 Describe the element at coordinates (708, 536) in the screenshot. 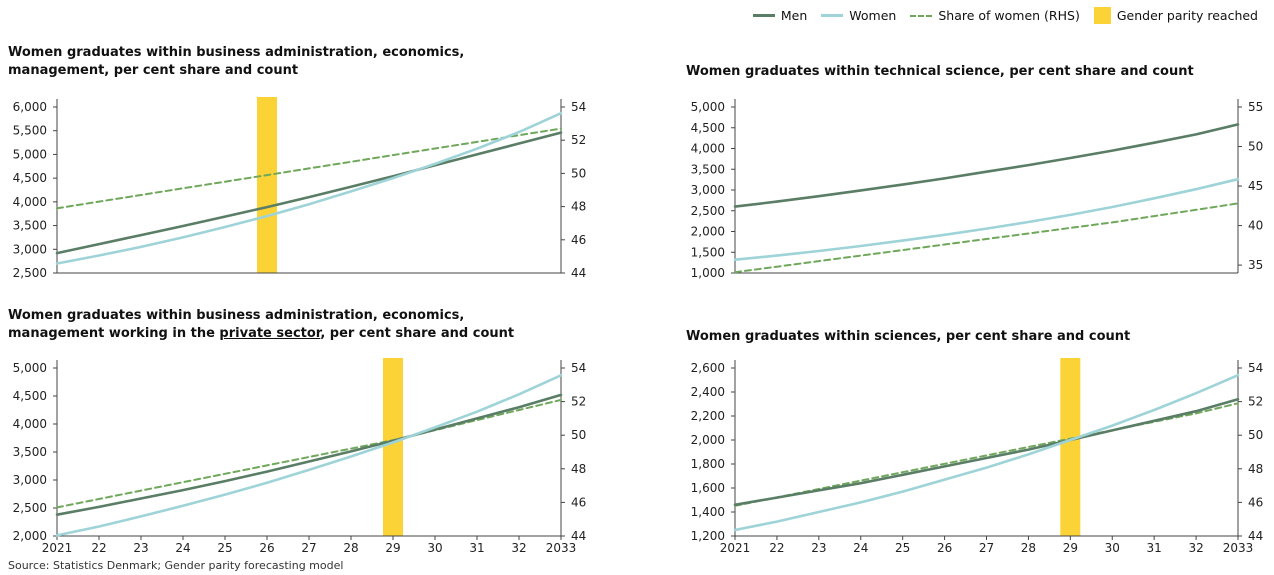

I see `chart4-y-left-tick-label: 1,200` at that location.